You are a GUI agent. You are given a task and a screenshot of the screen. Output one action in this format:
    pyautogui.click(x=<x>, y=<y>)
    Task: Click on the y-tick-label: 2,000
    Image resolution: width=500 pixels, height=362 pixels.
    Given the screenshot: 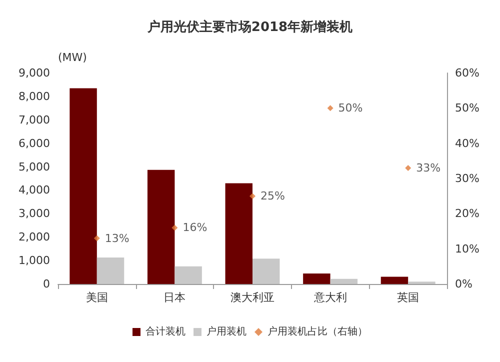 What is the action you would take?
    pyautogui.click(x=34, y=237)
    